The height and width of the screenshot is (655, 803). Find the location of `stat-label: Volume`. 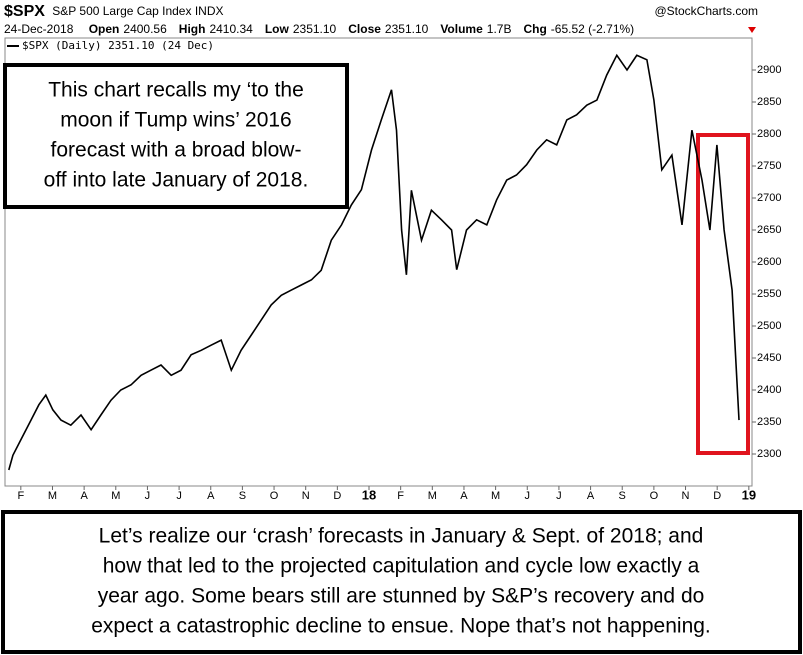

stat-label: Volume is located at coordinates (461, 29).